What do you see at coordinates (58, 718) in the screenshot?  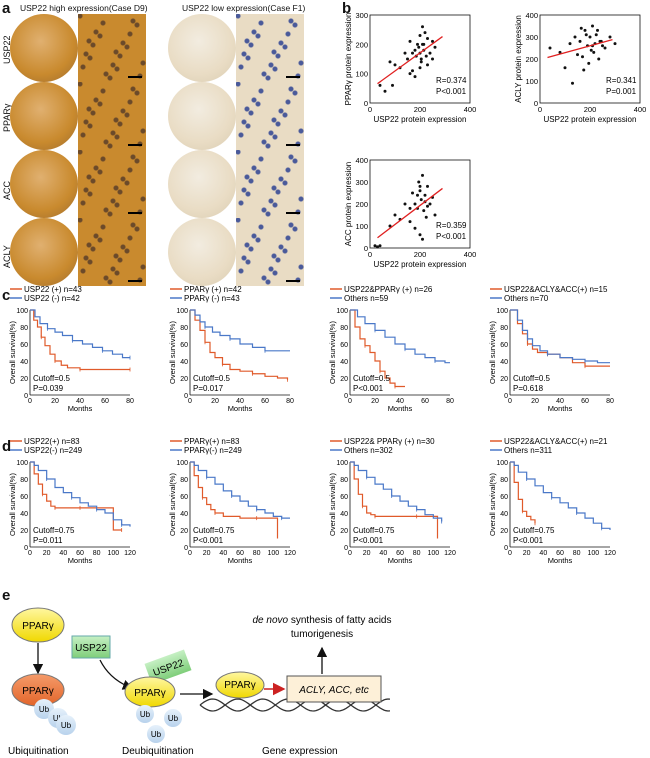 I see `ub-label-2: Ub` at bounding box center [58, 718].